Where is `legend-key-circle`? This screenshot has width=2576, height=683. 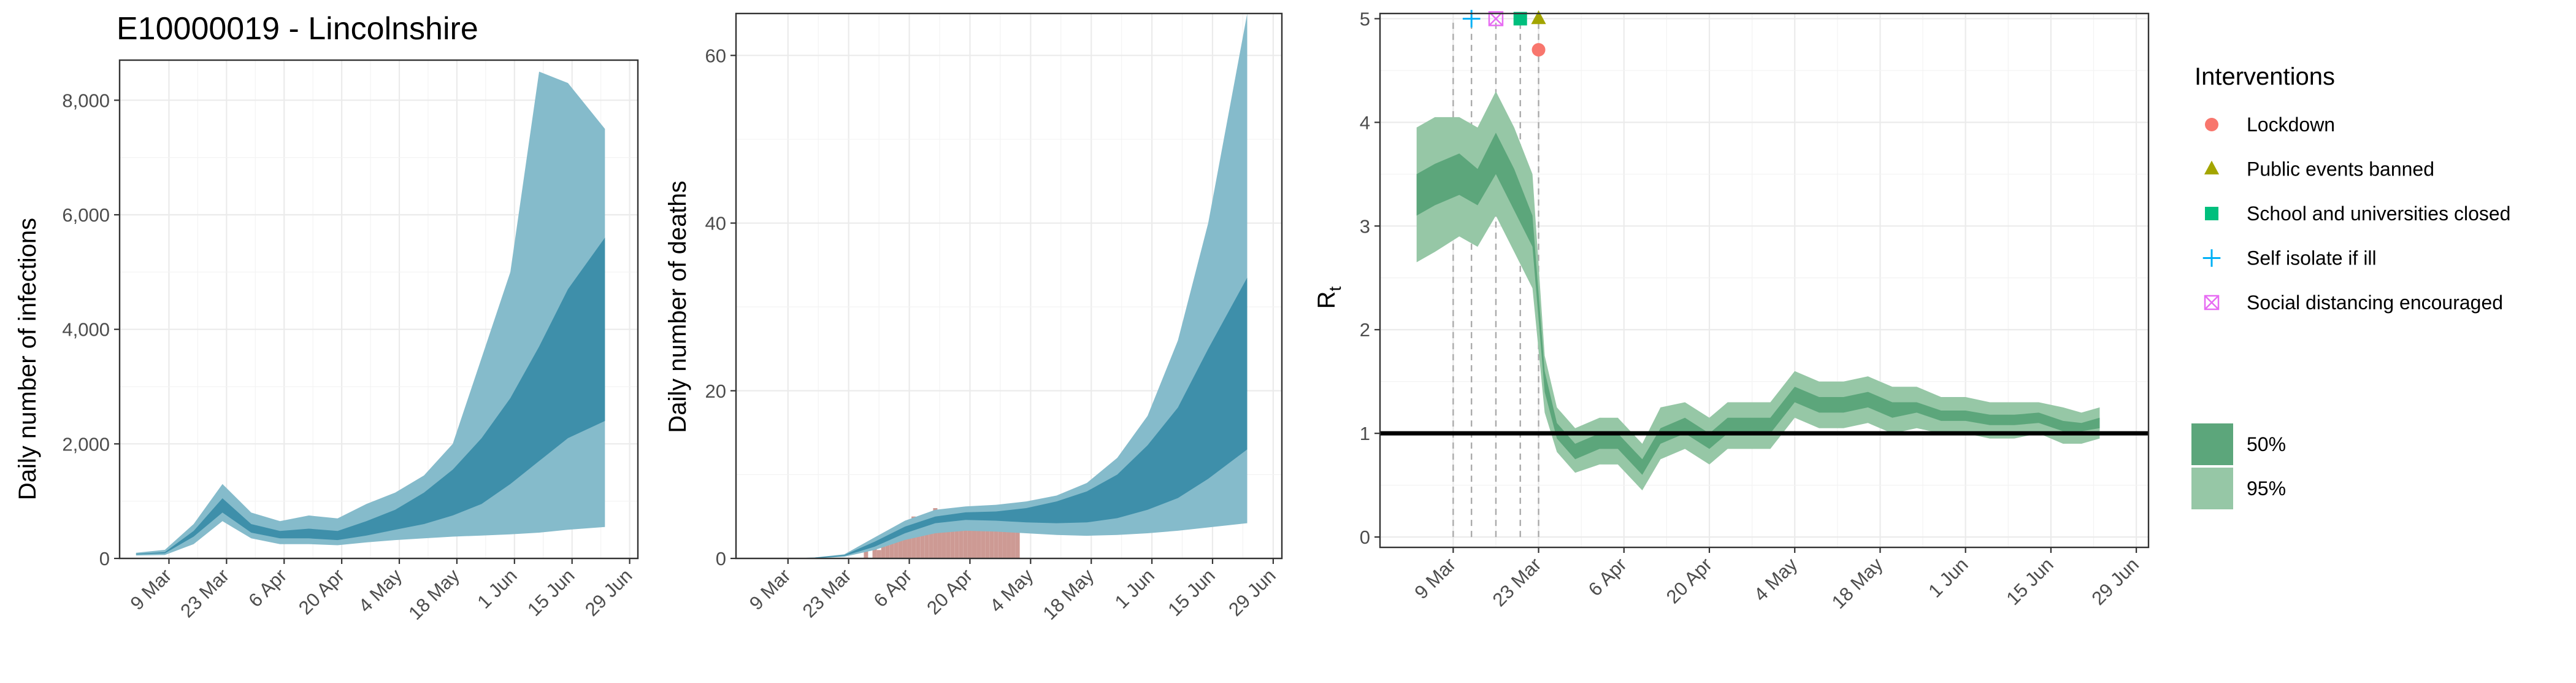 legend-key-circle is located at coordinates (2211, 125).